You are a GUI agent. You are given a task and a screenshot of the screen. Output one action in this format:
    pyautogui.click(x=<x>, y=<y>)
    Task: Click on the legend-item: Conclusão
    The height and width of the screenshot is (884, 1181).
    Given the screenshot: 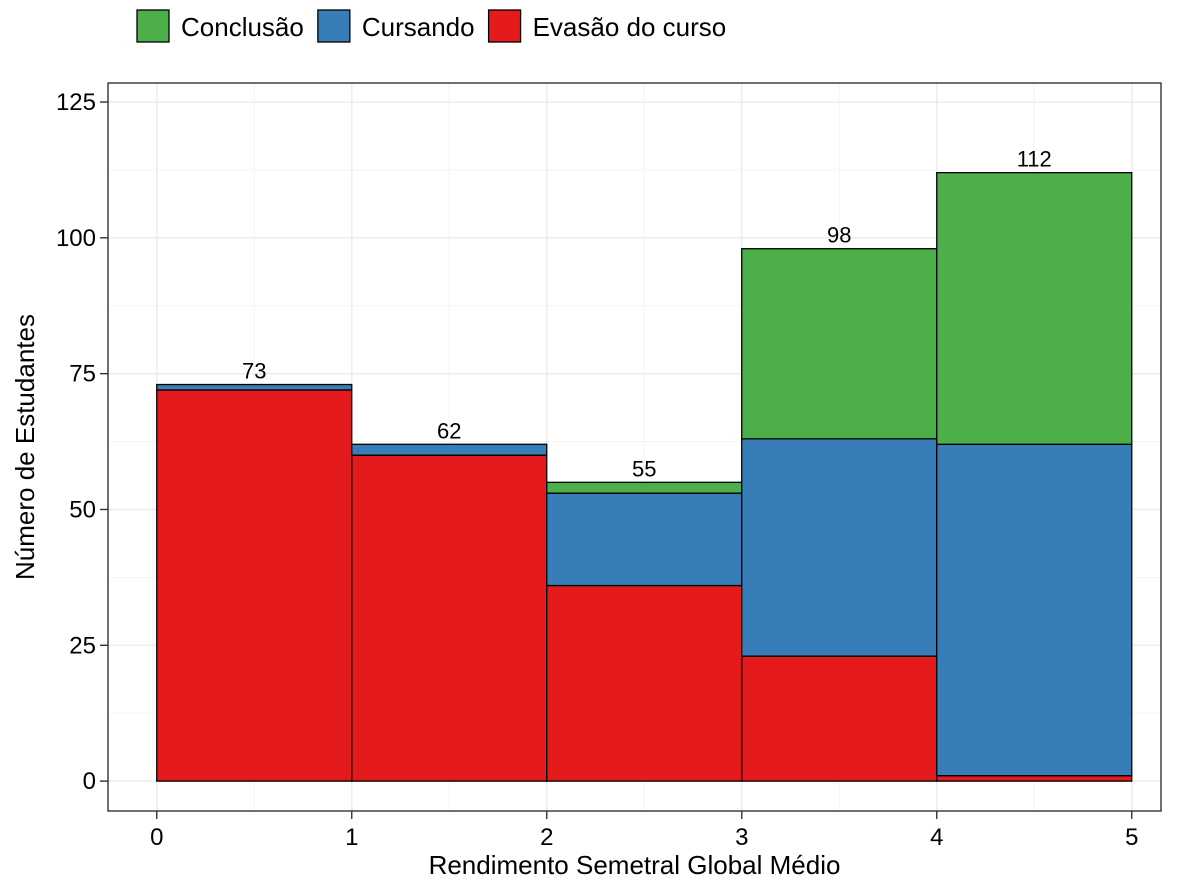 What is the action you would take?
    pyautogui.click(x=220, y=26)
    